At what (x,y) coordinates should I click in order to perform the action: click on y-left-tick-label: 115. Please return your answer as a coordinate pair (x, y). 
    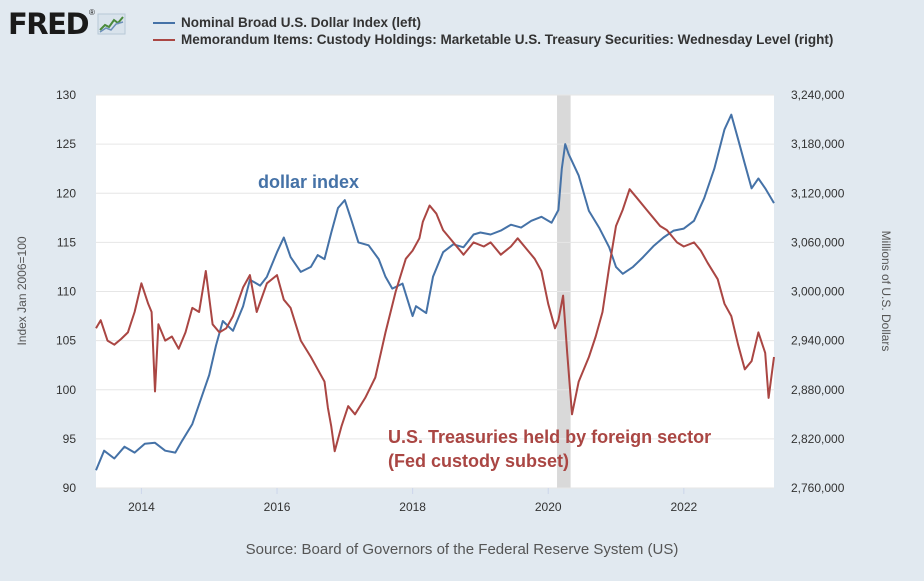
    Looking at the image, I should click on (66, 242).